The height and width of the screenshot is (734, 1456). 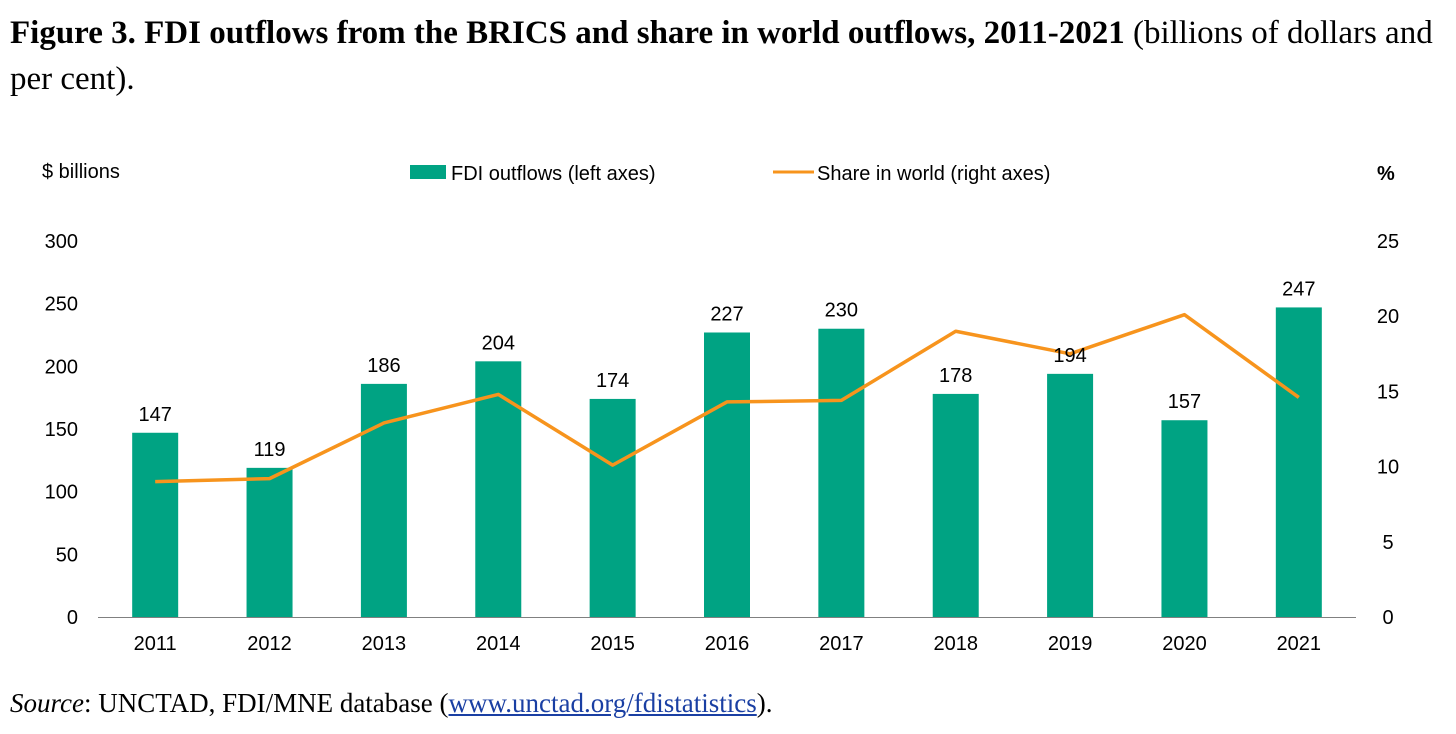 I want to click on x-tick-label: 2019, so click(x=1070, y=644).